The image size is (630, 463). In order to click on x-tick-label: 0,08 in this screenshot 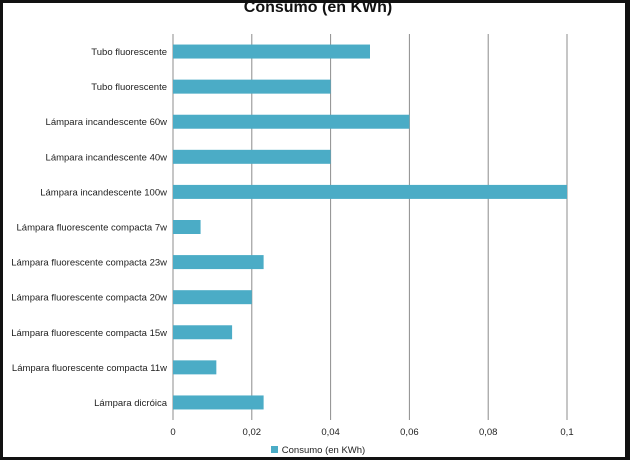, I will do `click(488, 432)`.